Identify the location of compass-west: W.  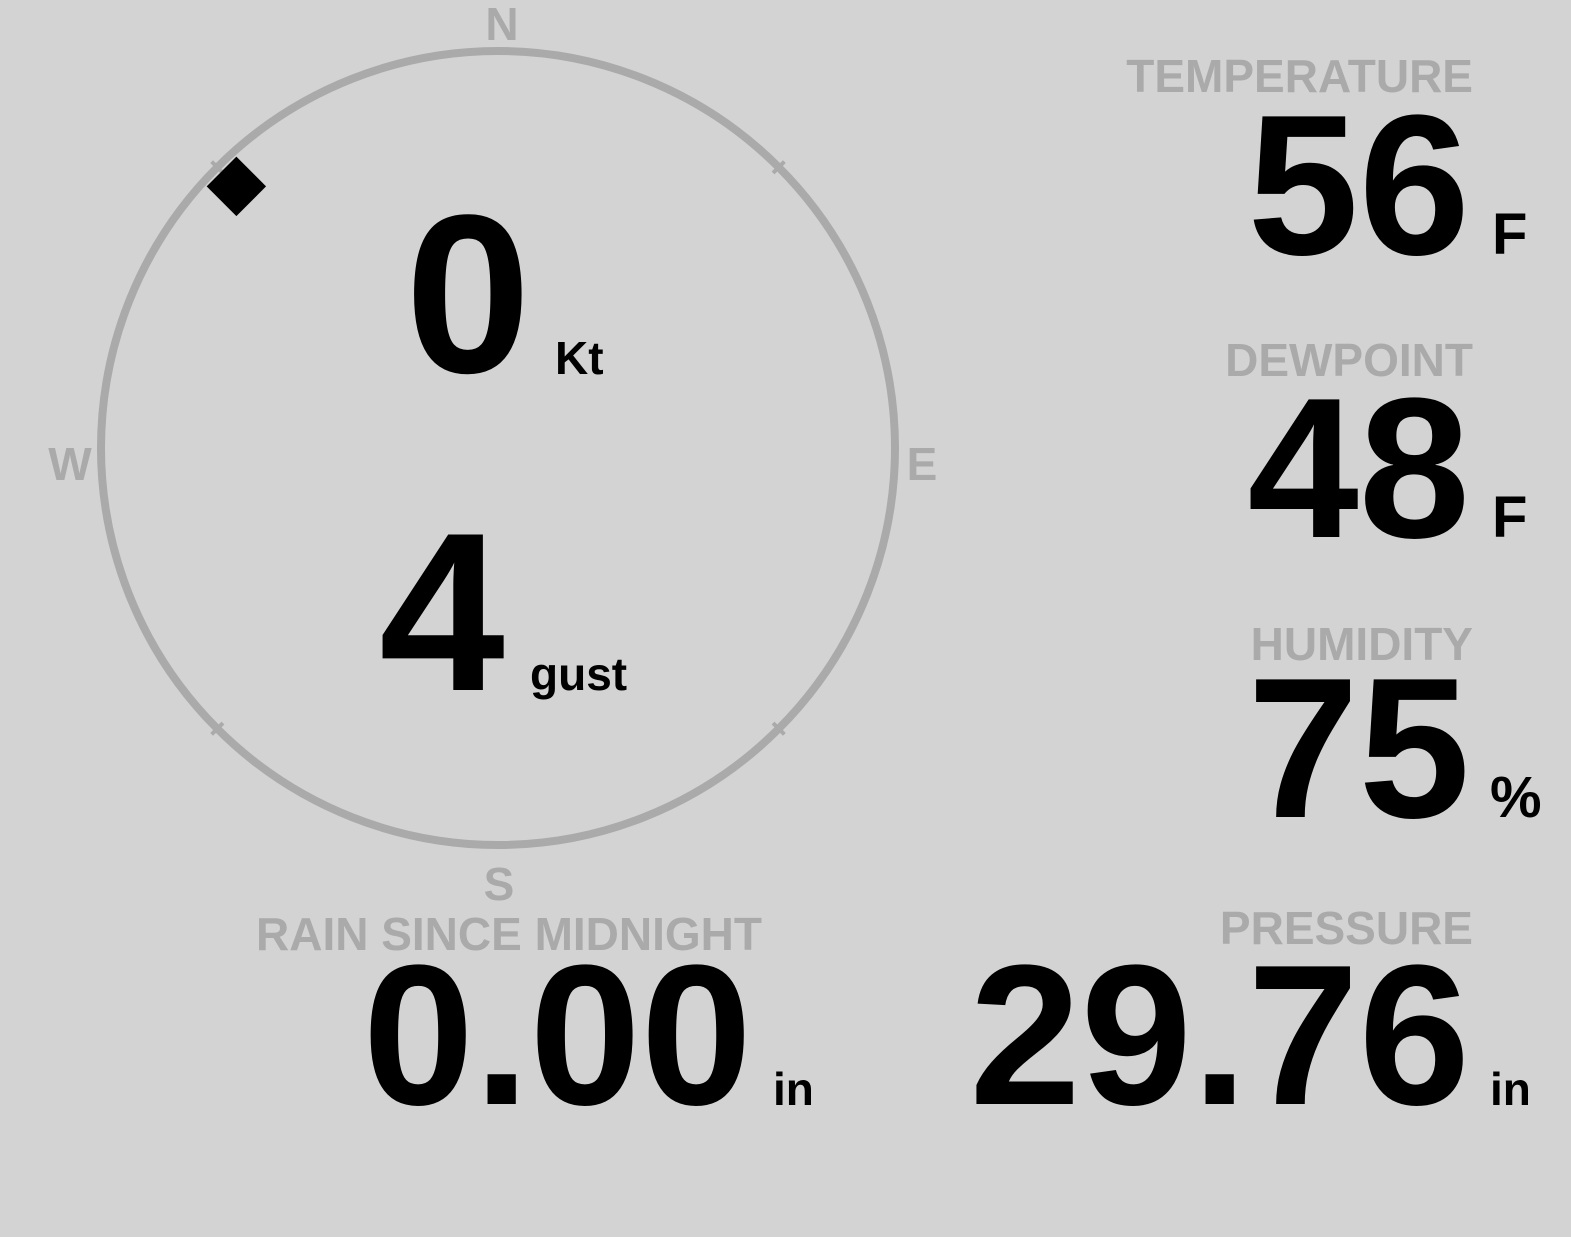
(70, 464).